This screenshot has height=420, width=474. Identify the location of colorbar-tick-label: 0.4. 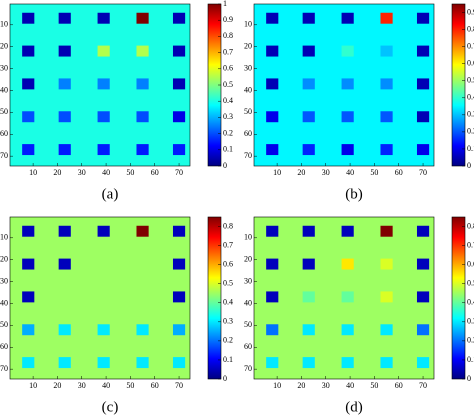
(470, 302).